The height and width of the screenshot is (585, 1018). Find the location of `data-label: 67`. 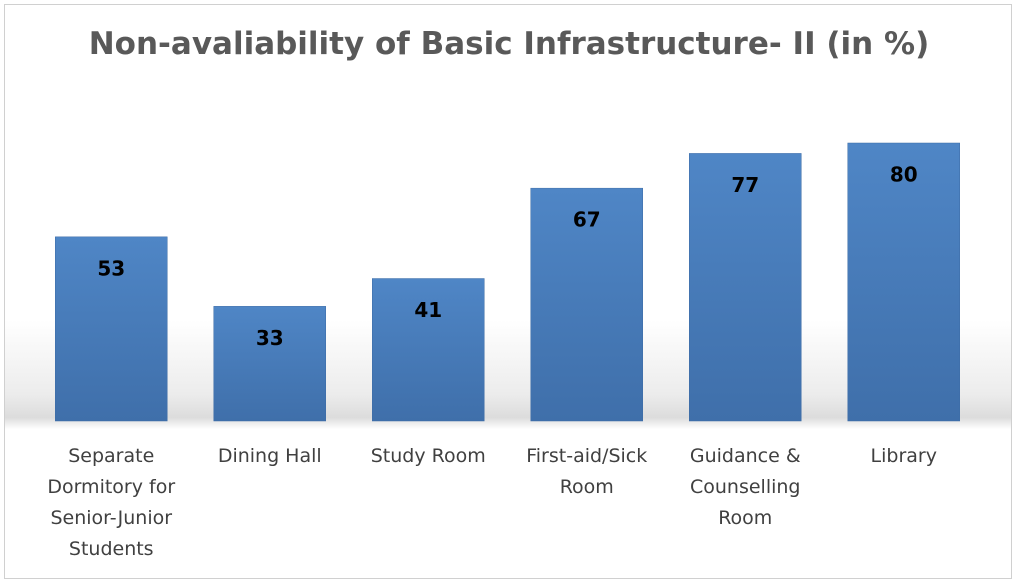

data-label: 67 is located at coordinates (587, 220).